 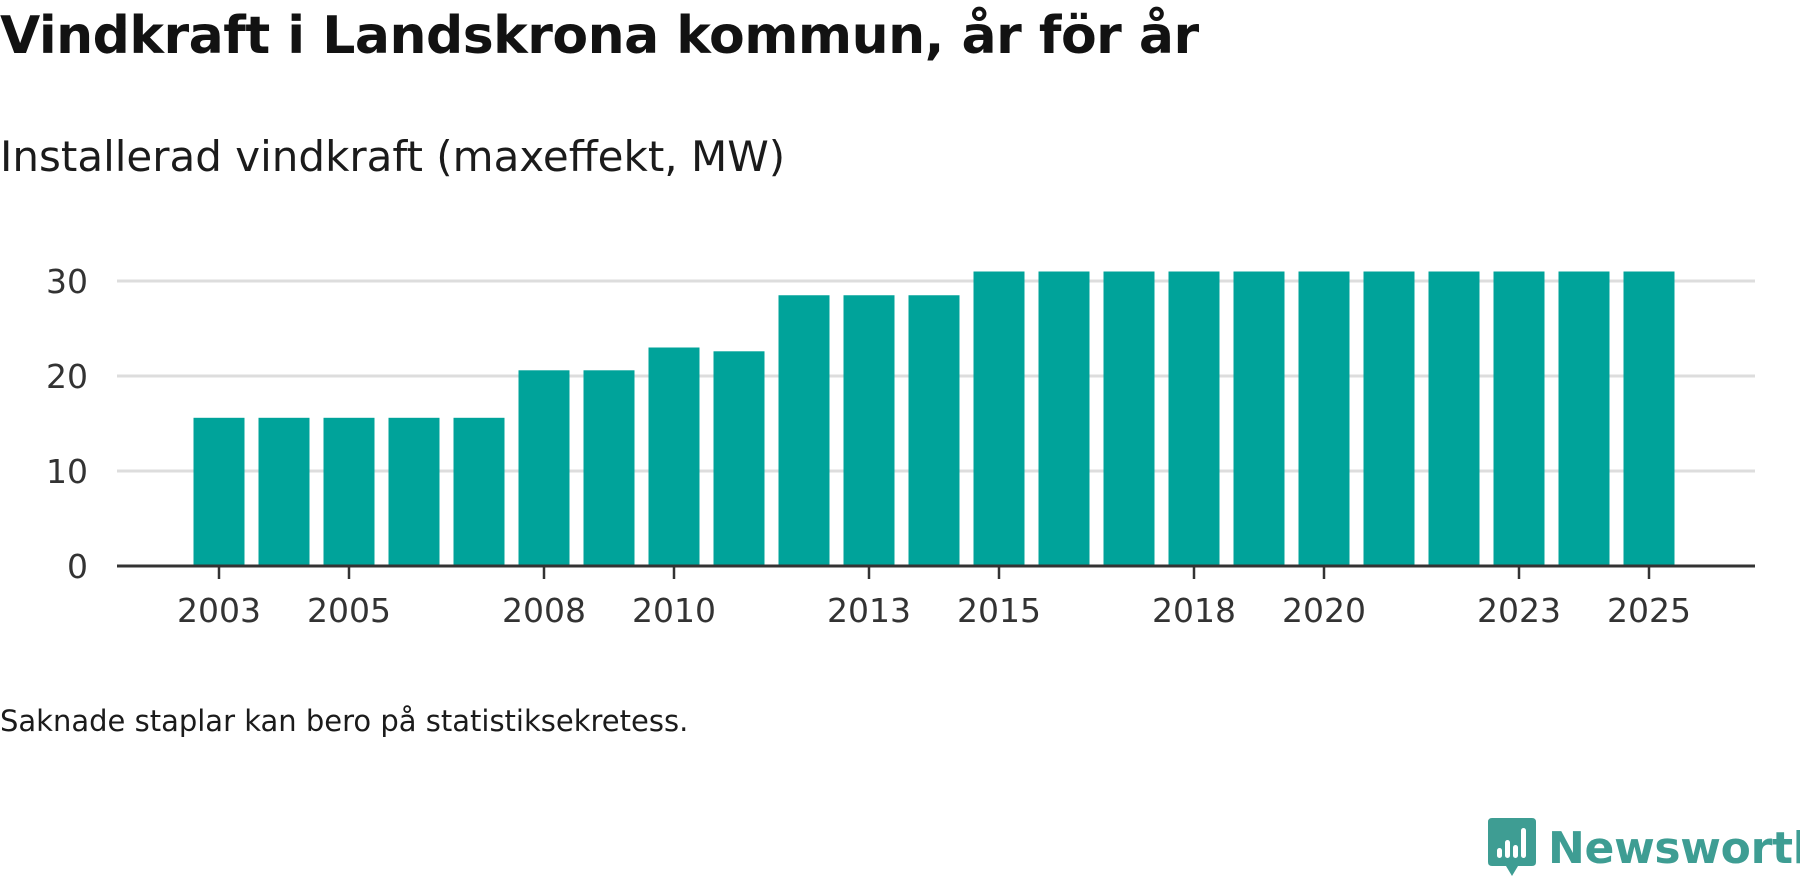 What do you see at coordinates (1064, 418) in the screenshot?
I see `bar-2016` at bounding box center [1064, 418].